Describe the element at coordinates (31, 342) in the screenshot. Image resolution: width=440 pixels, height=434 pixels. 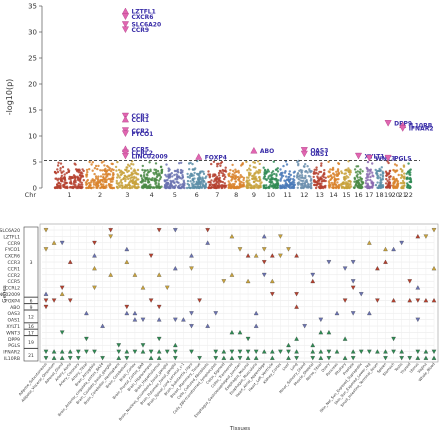
I see `locus-group-box` at that location.